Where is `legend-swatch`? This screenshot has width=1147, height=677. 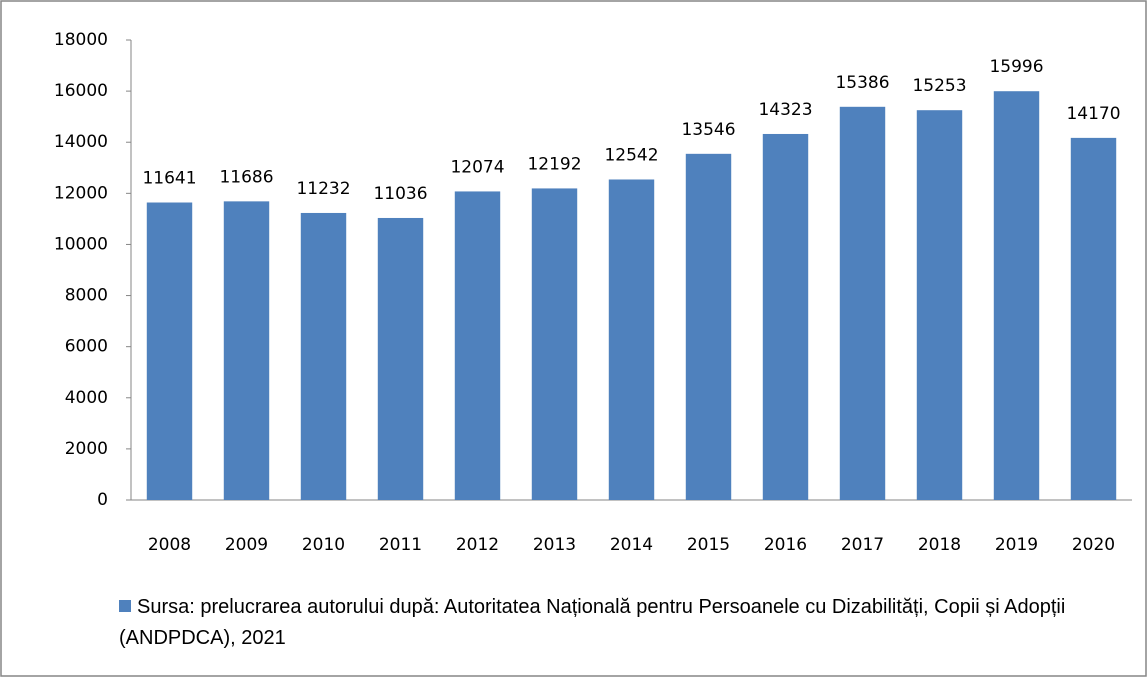 legend-swatch is located at coordinates (125, 606).